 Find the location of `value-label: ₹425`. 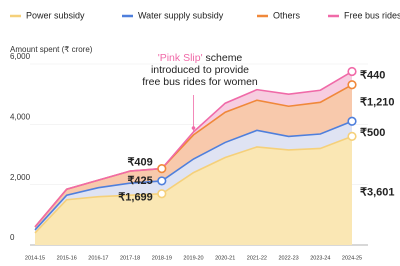

value-label: ₹425 is located at coordinates (139, 181).